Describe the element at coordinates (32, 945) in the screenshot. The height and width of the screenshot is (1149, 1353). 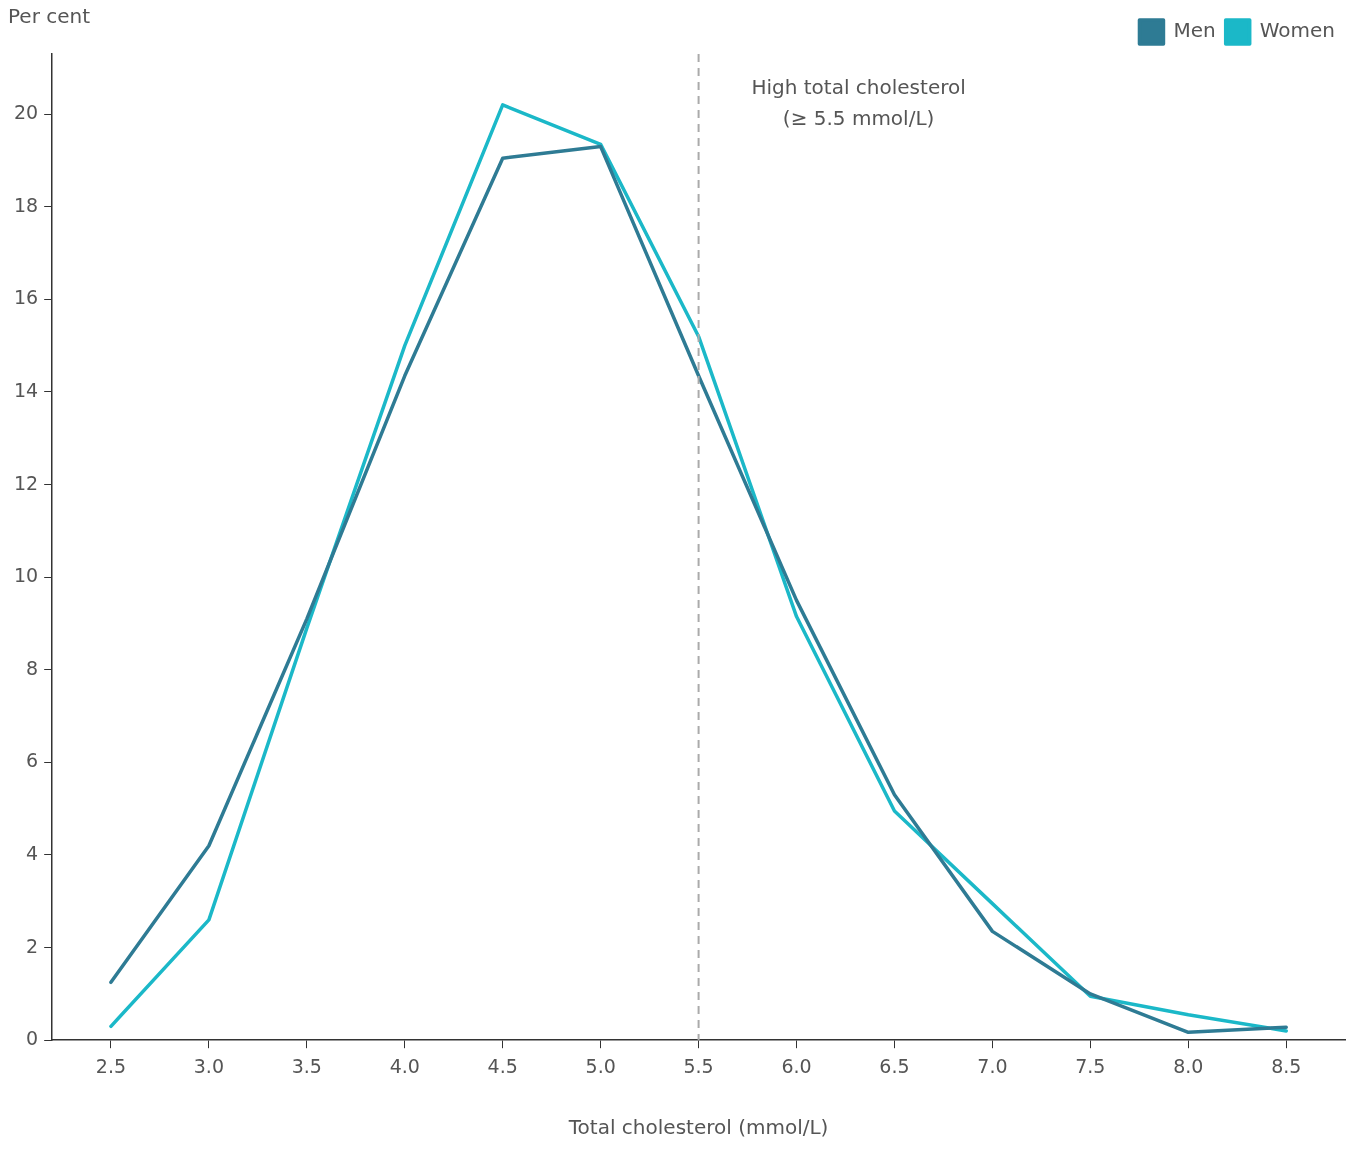
I see `y-tick-label: 2` at that location.